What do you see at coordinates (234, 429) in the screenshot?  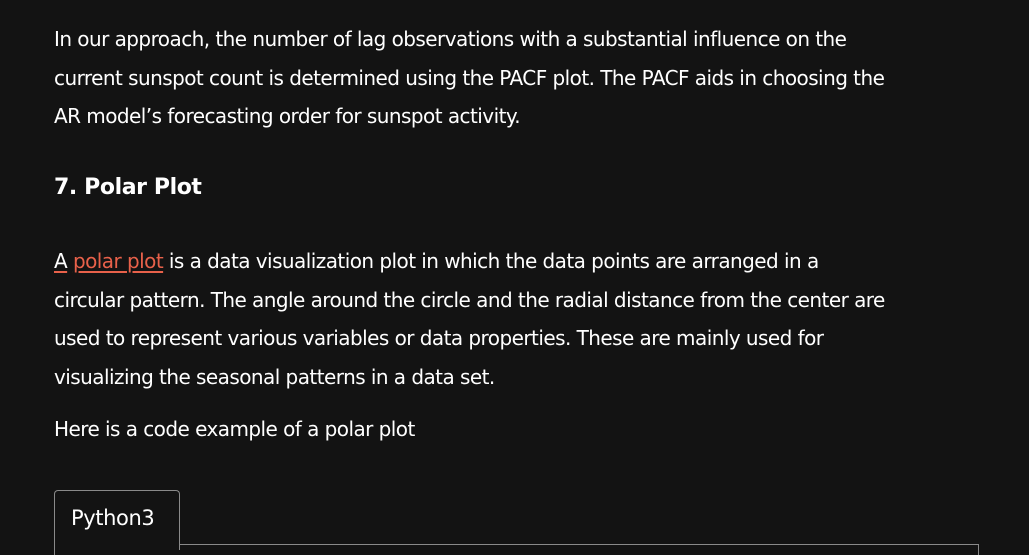 I see `example-text: Here is a code example of a polar plot` at bounding box center [234, 429].